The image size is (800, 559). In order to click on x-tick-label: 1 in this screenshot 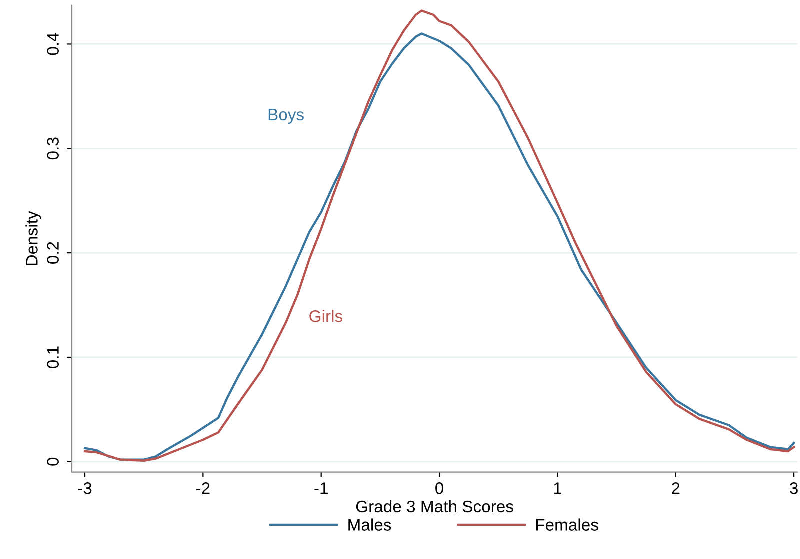, I will do `click(558, 488)`.